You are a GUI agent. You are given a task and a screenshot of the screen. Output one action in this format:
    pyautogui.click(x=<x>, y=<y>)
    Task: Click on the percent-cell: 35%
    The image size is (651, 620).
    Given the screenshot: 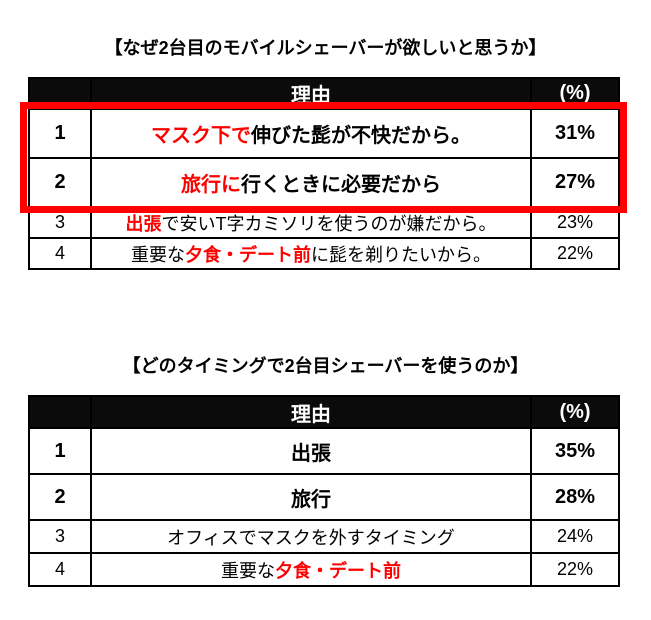 What is the action you would take?
    pyautogui.click(x=575, y=451)
    